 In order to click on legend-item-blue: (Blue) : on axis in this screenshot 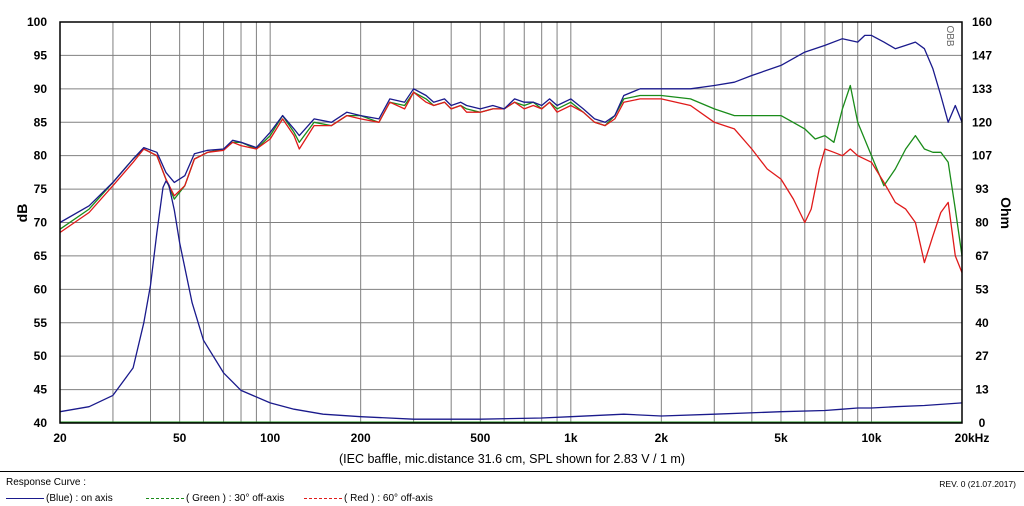, I will do `click(59, 498)`.